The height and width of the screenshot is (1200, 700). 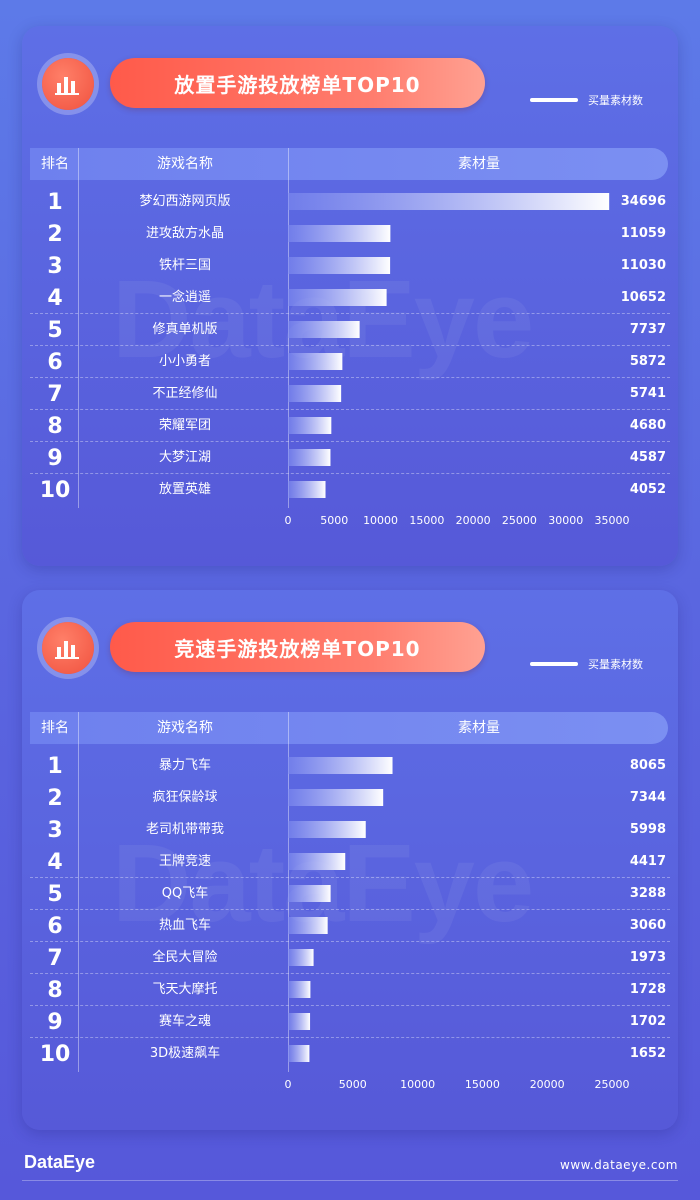 I want to click on data-label: 5872, so click(x=647, y=361).